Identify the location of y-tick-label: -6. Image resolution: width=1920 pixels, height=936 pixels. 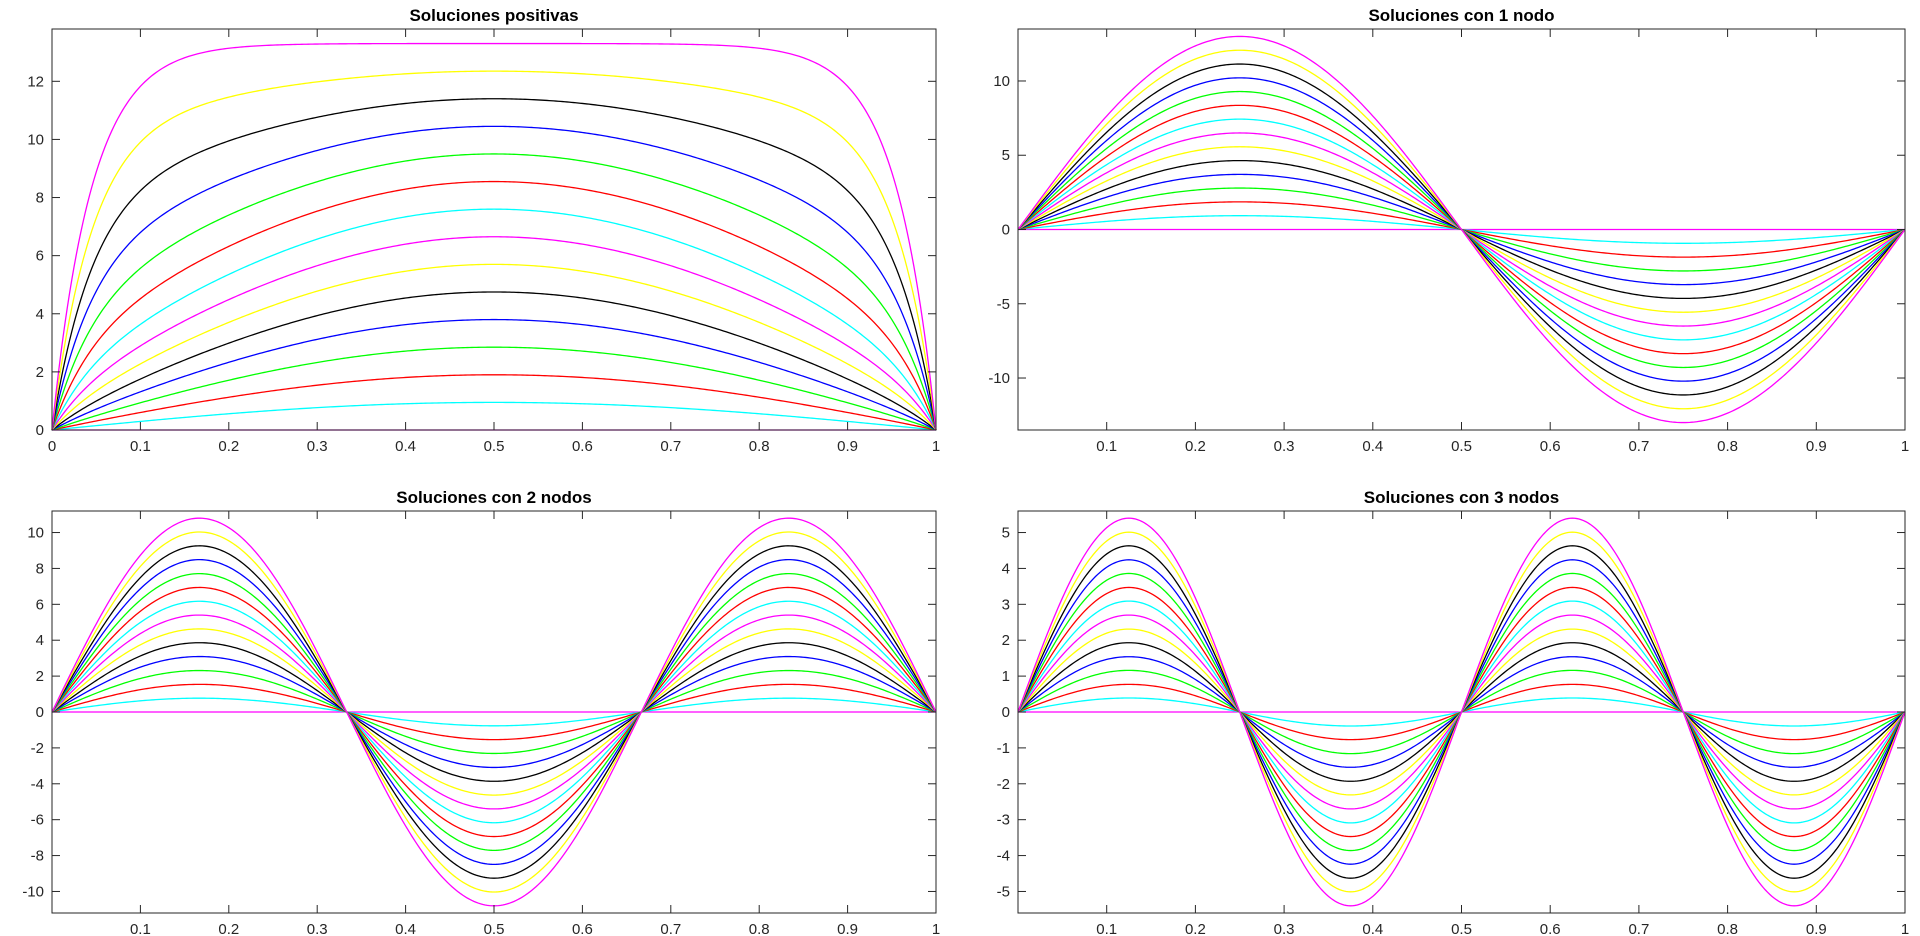
(37, 820).